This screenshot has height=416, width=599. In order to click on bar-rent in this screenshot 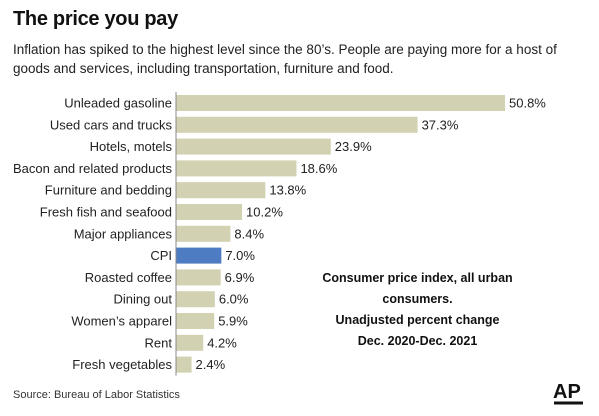, I will do `click(190, 342)`.